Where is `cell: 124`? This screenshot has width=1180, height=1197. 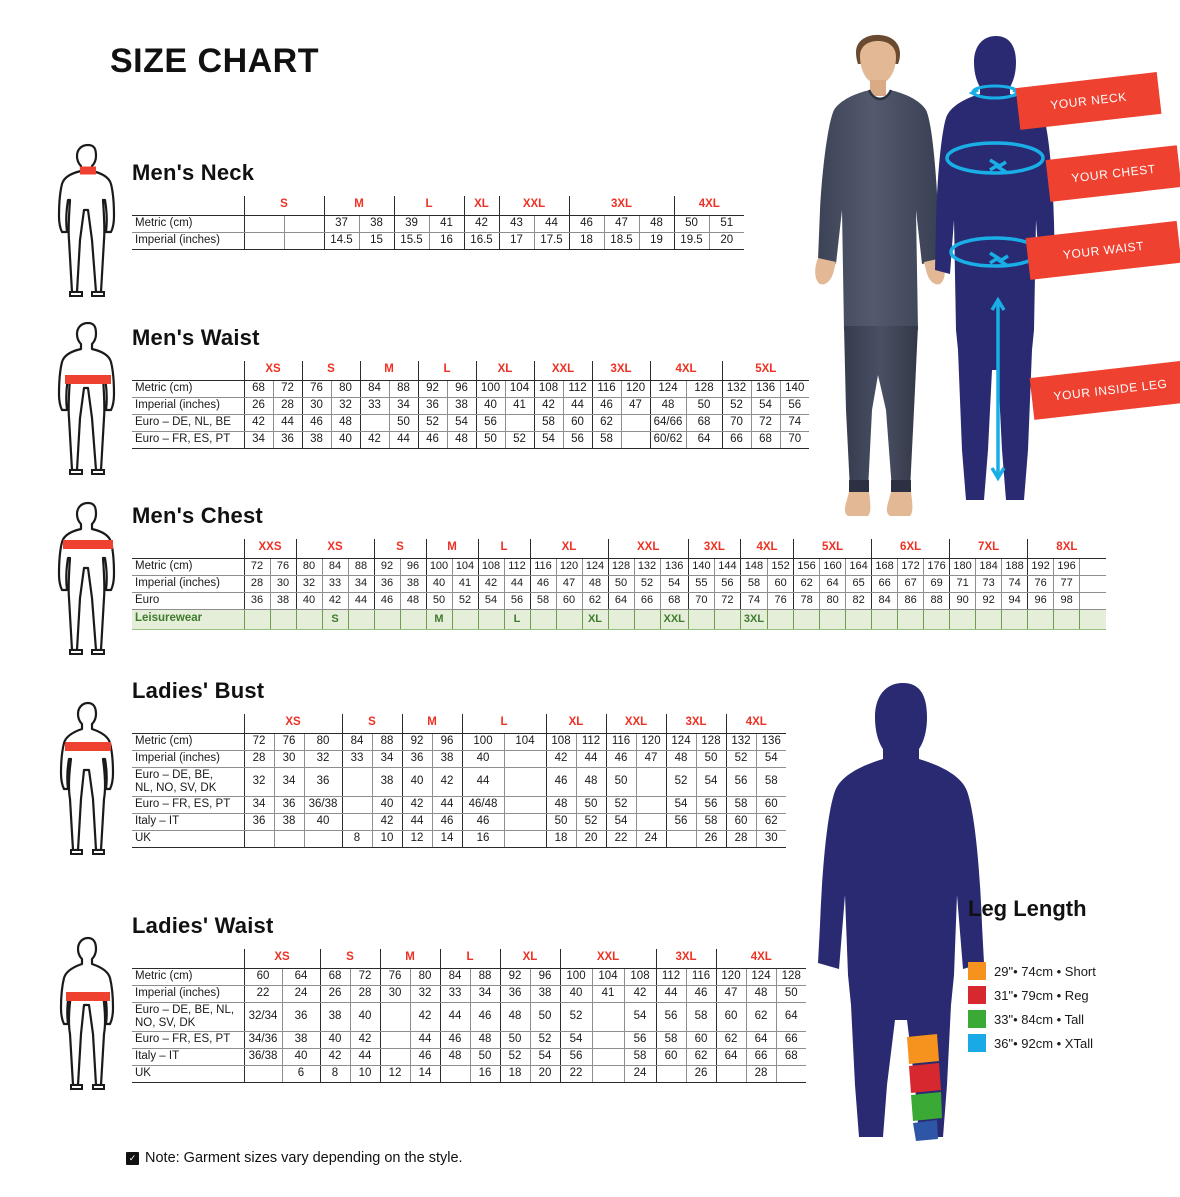 cell: 124 is located at coordinates (680, 742).